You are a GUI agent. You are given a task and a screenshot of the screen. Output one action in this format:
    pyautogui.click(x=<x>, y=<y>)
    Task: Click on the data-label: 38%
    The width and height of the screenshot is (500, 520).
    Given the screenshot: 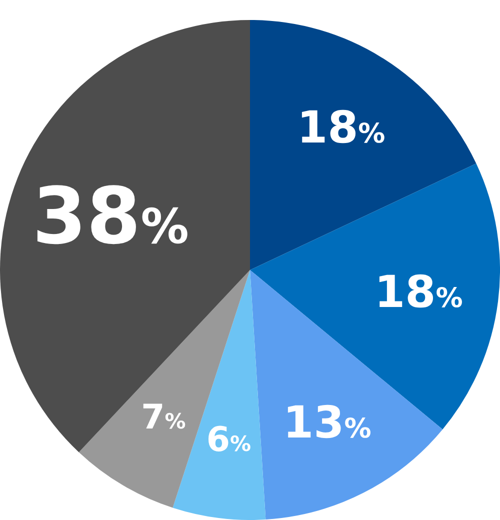 What is the action you would take?
    pyautogui.click(x=110, y=217)
    